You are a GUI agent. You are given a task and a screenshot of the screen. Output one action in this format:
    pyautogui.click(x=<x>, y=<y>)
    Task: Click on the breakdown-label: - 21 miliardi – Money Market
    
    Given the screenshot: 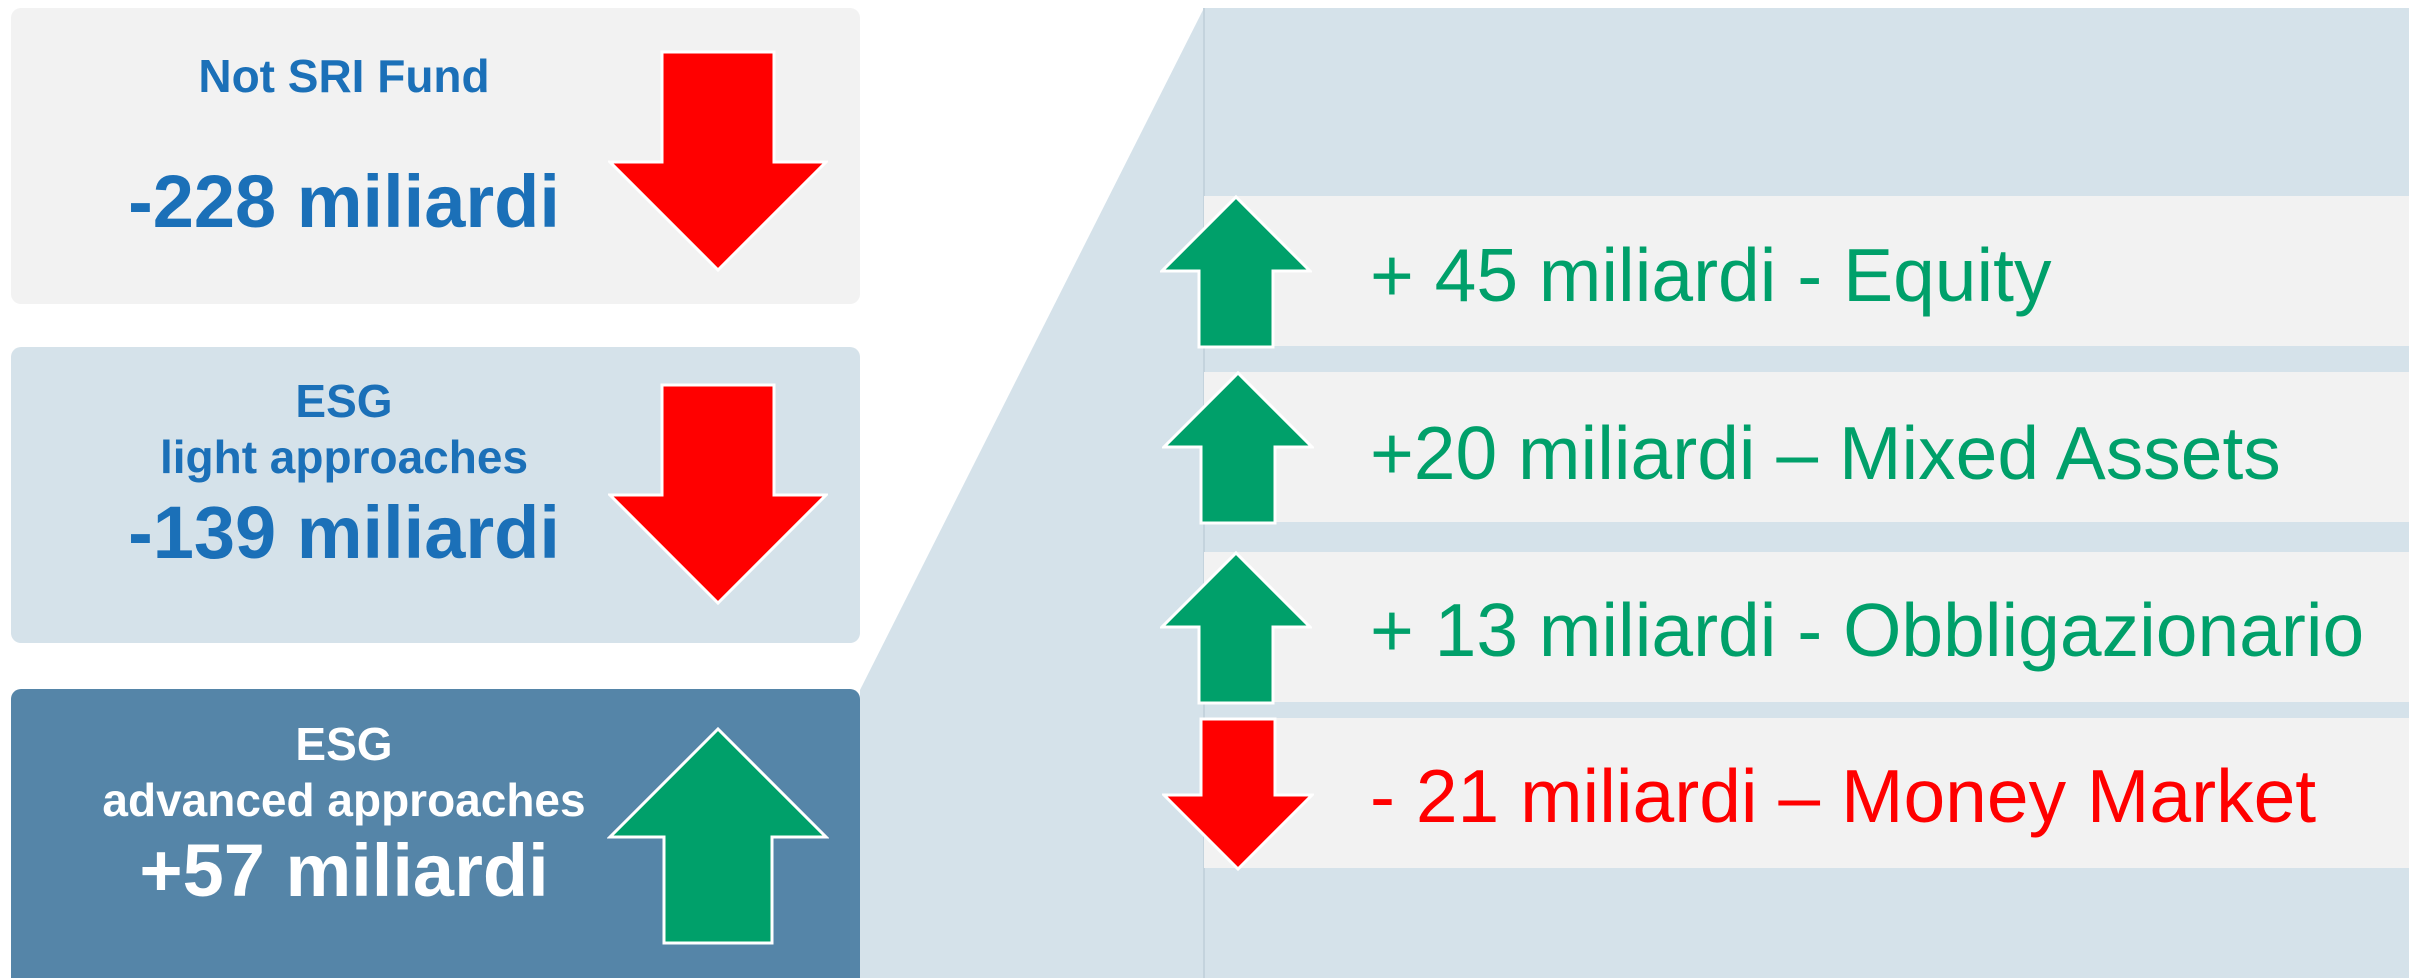 What is the action you would take?
    pyautogui.click(x=1843, y=796)
    